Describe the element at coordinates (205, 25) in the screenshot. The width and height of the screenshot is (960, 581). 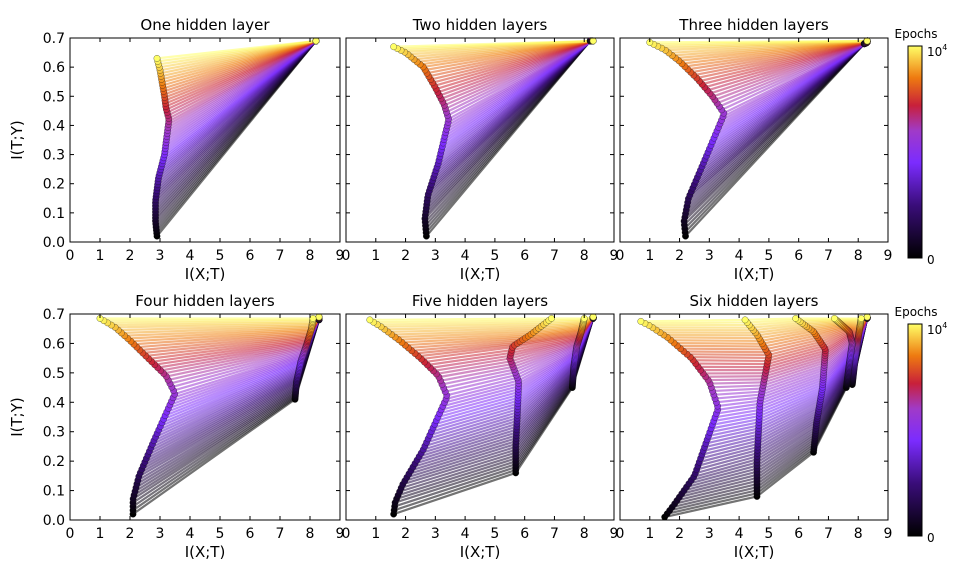
I see `panel-title: One hidden layer` at that location.